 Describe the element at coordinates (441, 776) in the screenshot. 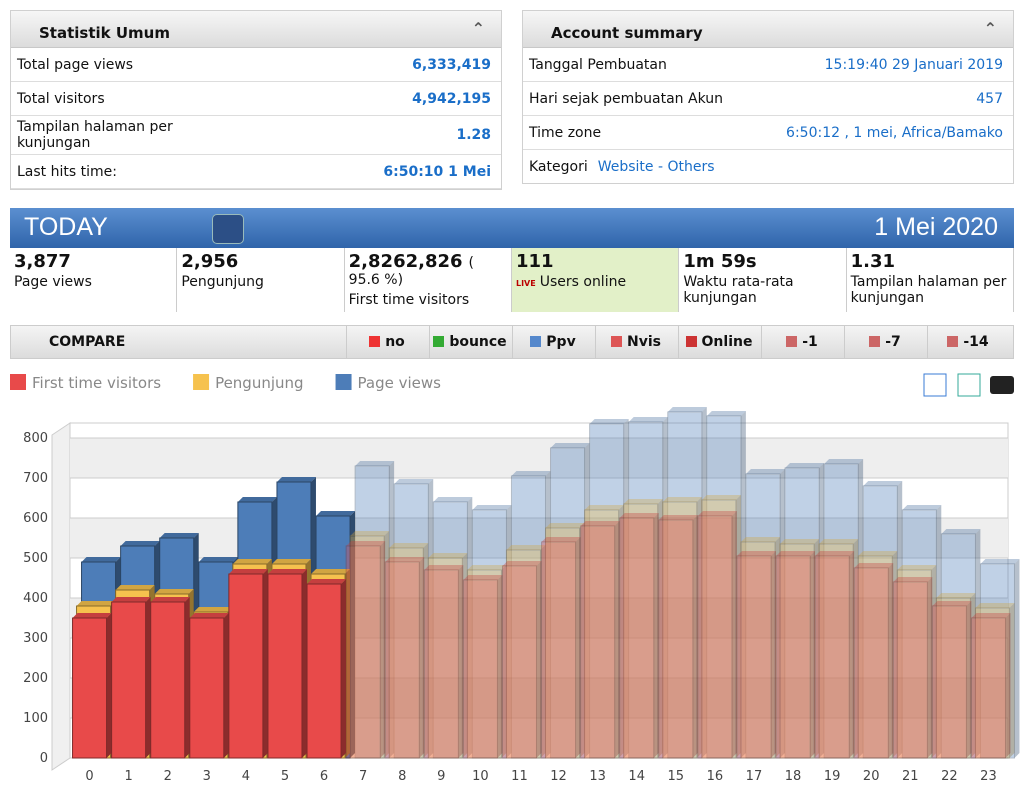

I see `x-tick-label: 9` at that location.